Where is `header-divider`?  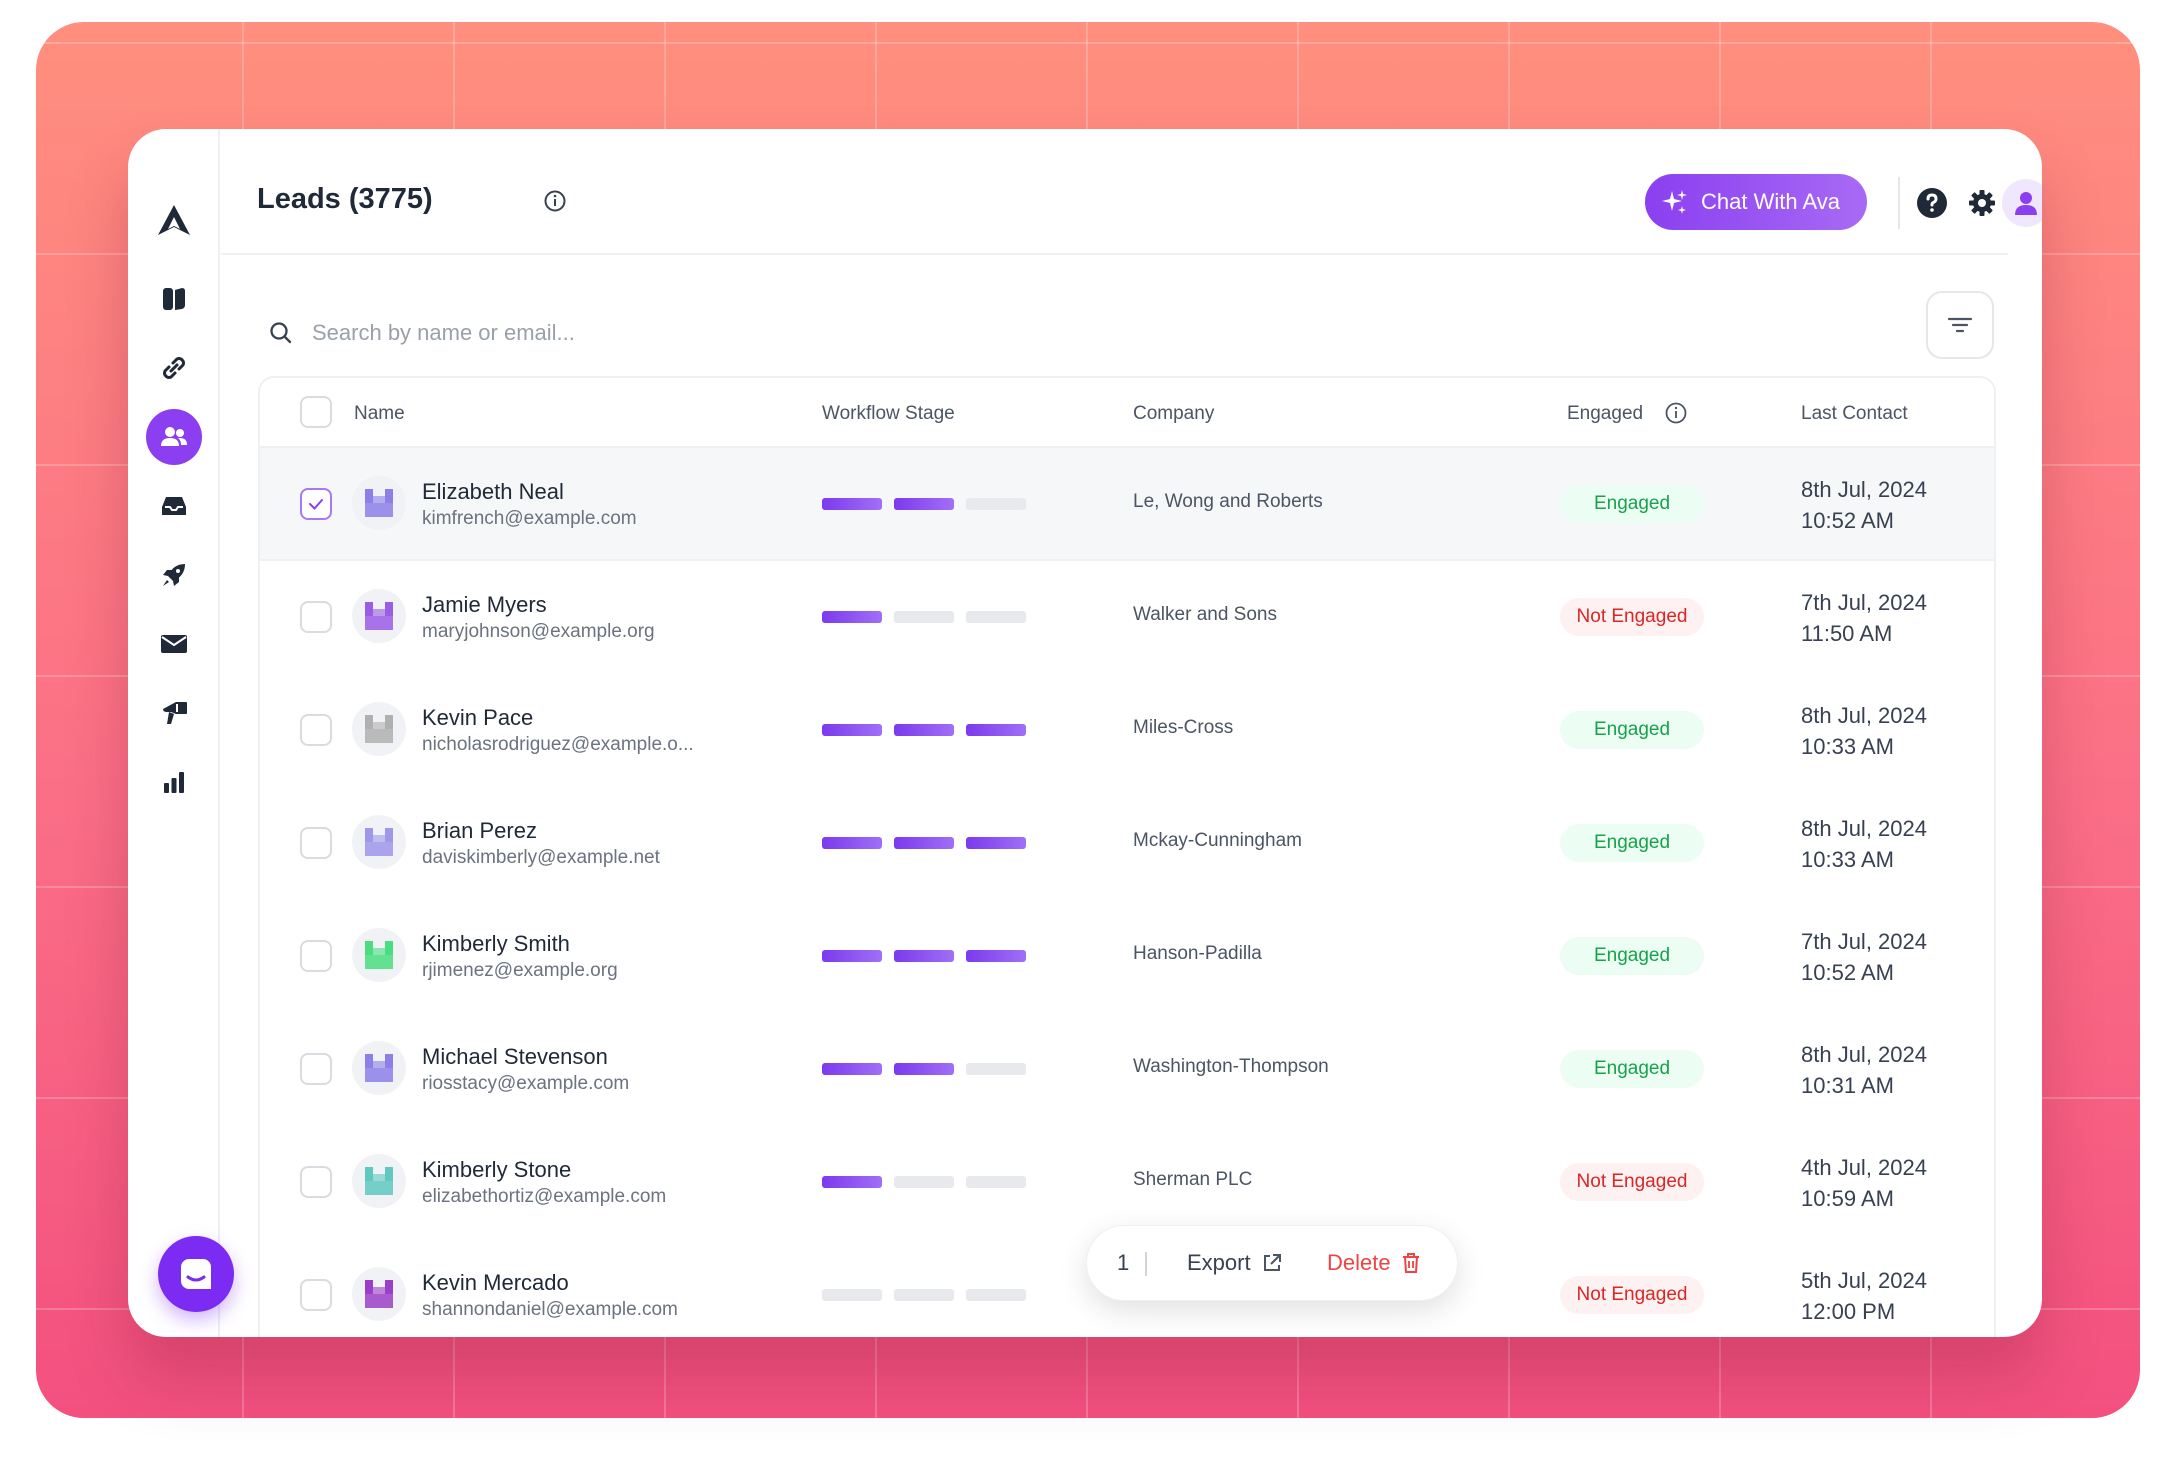 header-divider is located at coordinates (1899, 203).